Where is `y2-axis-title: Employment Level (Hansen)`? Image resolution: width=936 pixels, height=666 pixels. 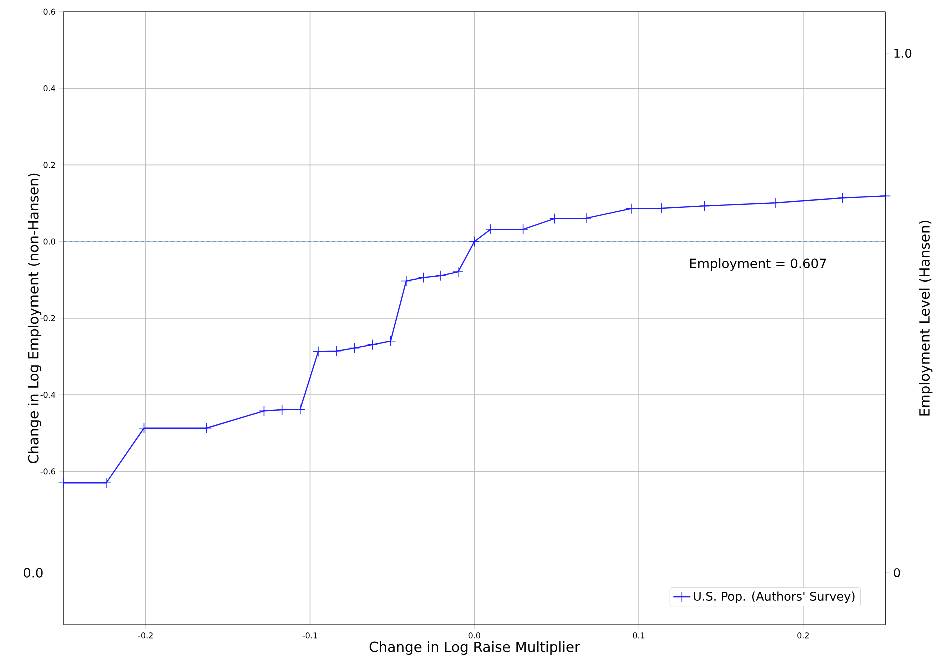
y2-axis-title: Employment Level (Hansen) is located at coordinates (926, 318).